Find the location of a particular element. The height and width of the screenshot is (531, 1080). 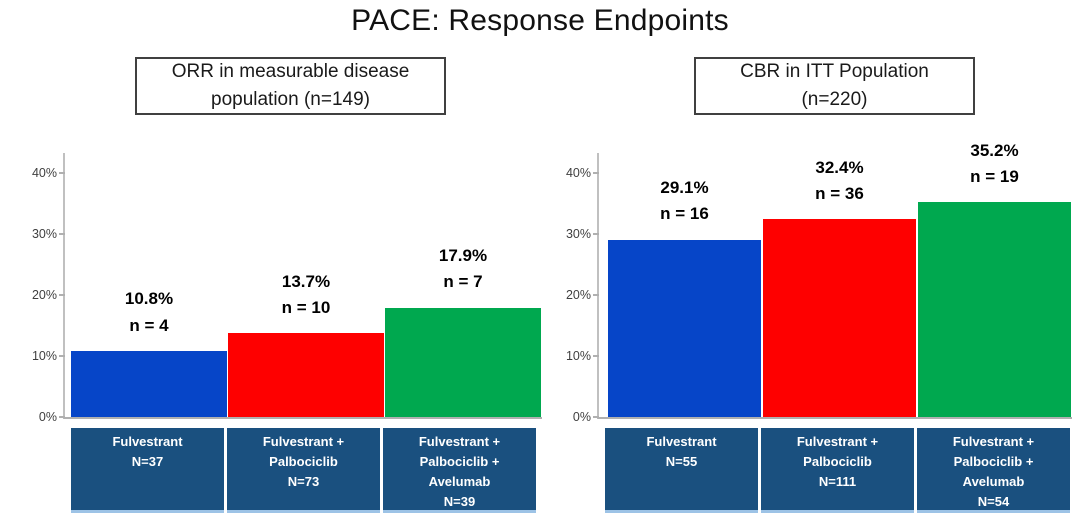

bar-value-label: 35.2% n = 19 is located at coordinates (994, 163).